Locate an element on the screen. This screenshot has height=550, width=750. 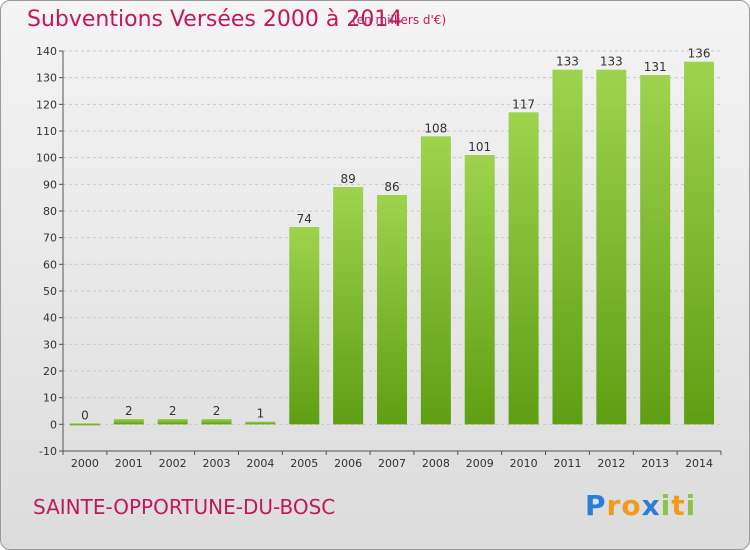
data-label-2006: 89 is located at coordinates (347, 179).